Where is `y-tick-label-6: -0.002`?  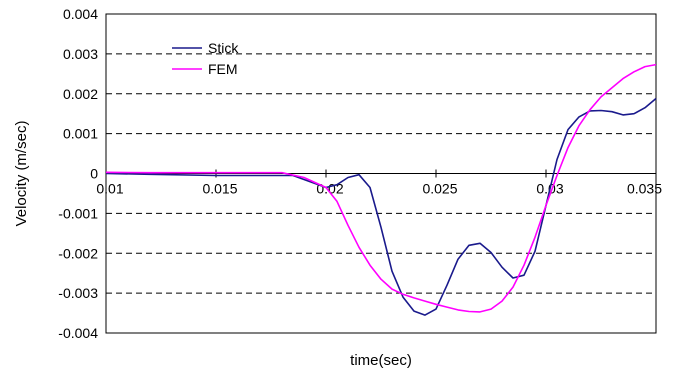
y-tick-label-6: -0.002 is located at coordinates (78, 253).